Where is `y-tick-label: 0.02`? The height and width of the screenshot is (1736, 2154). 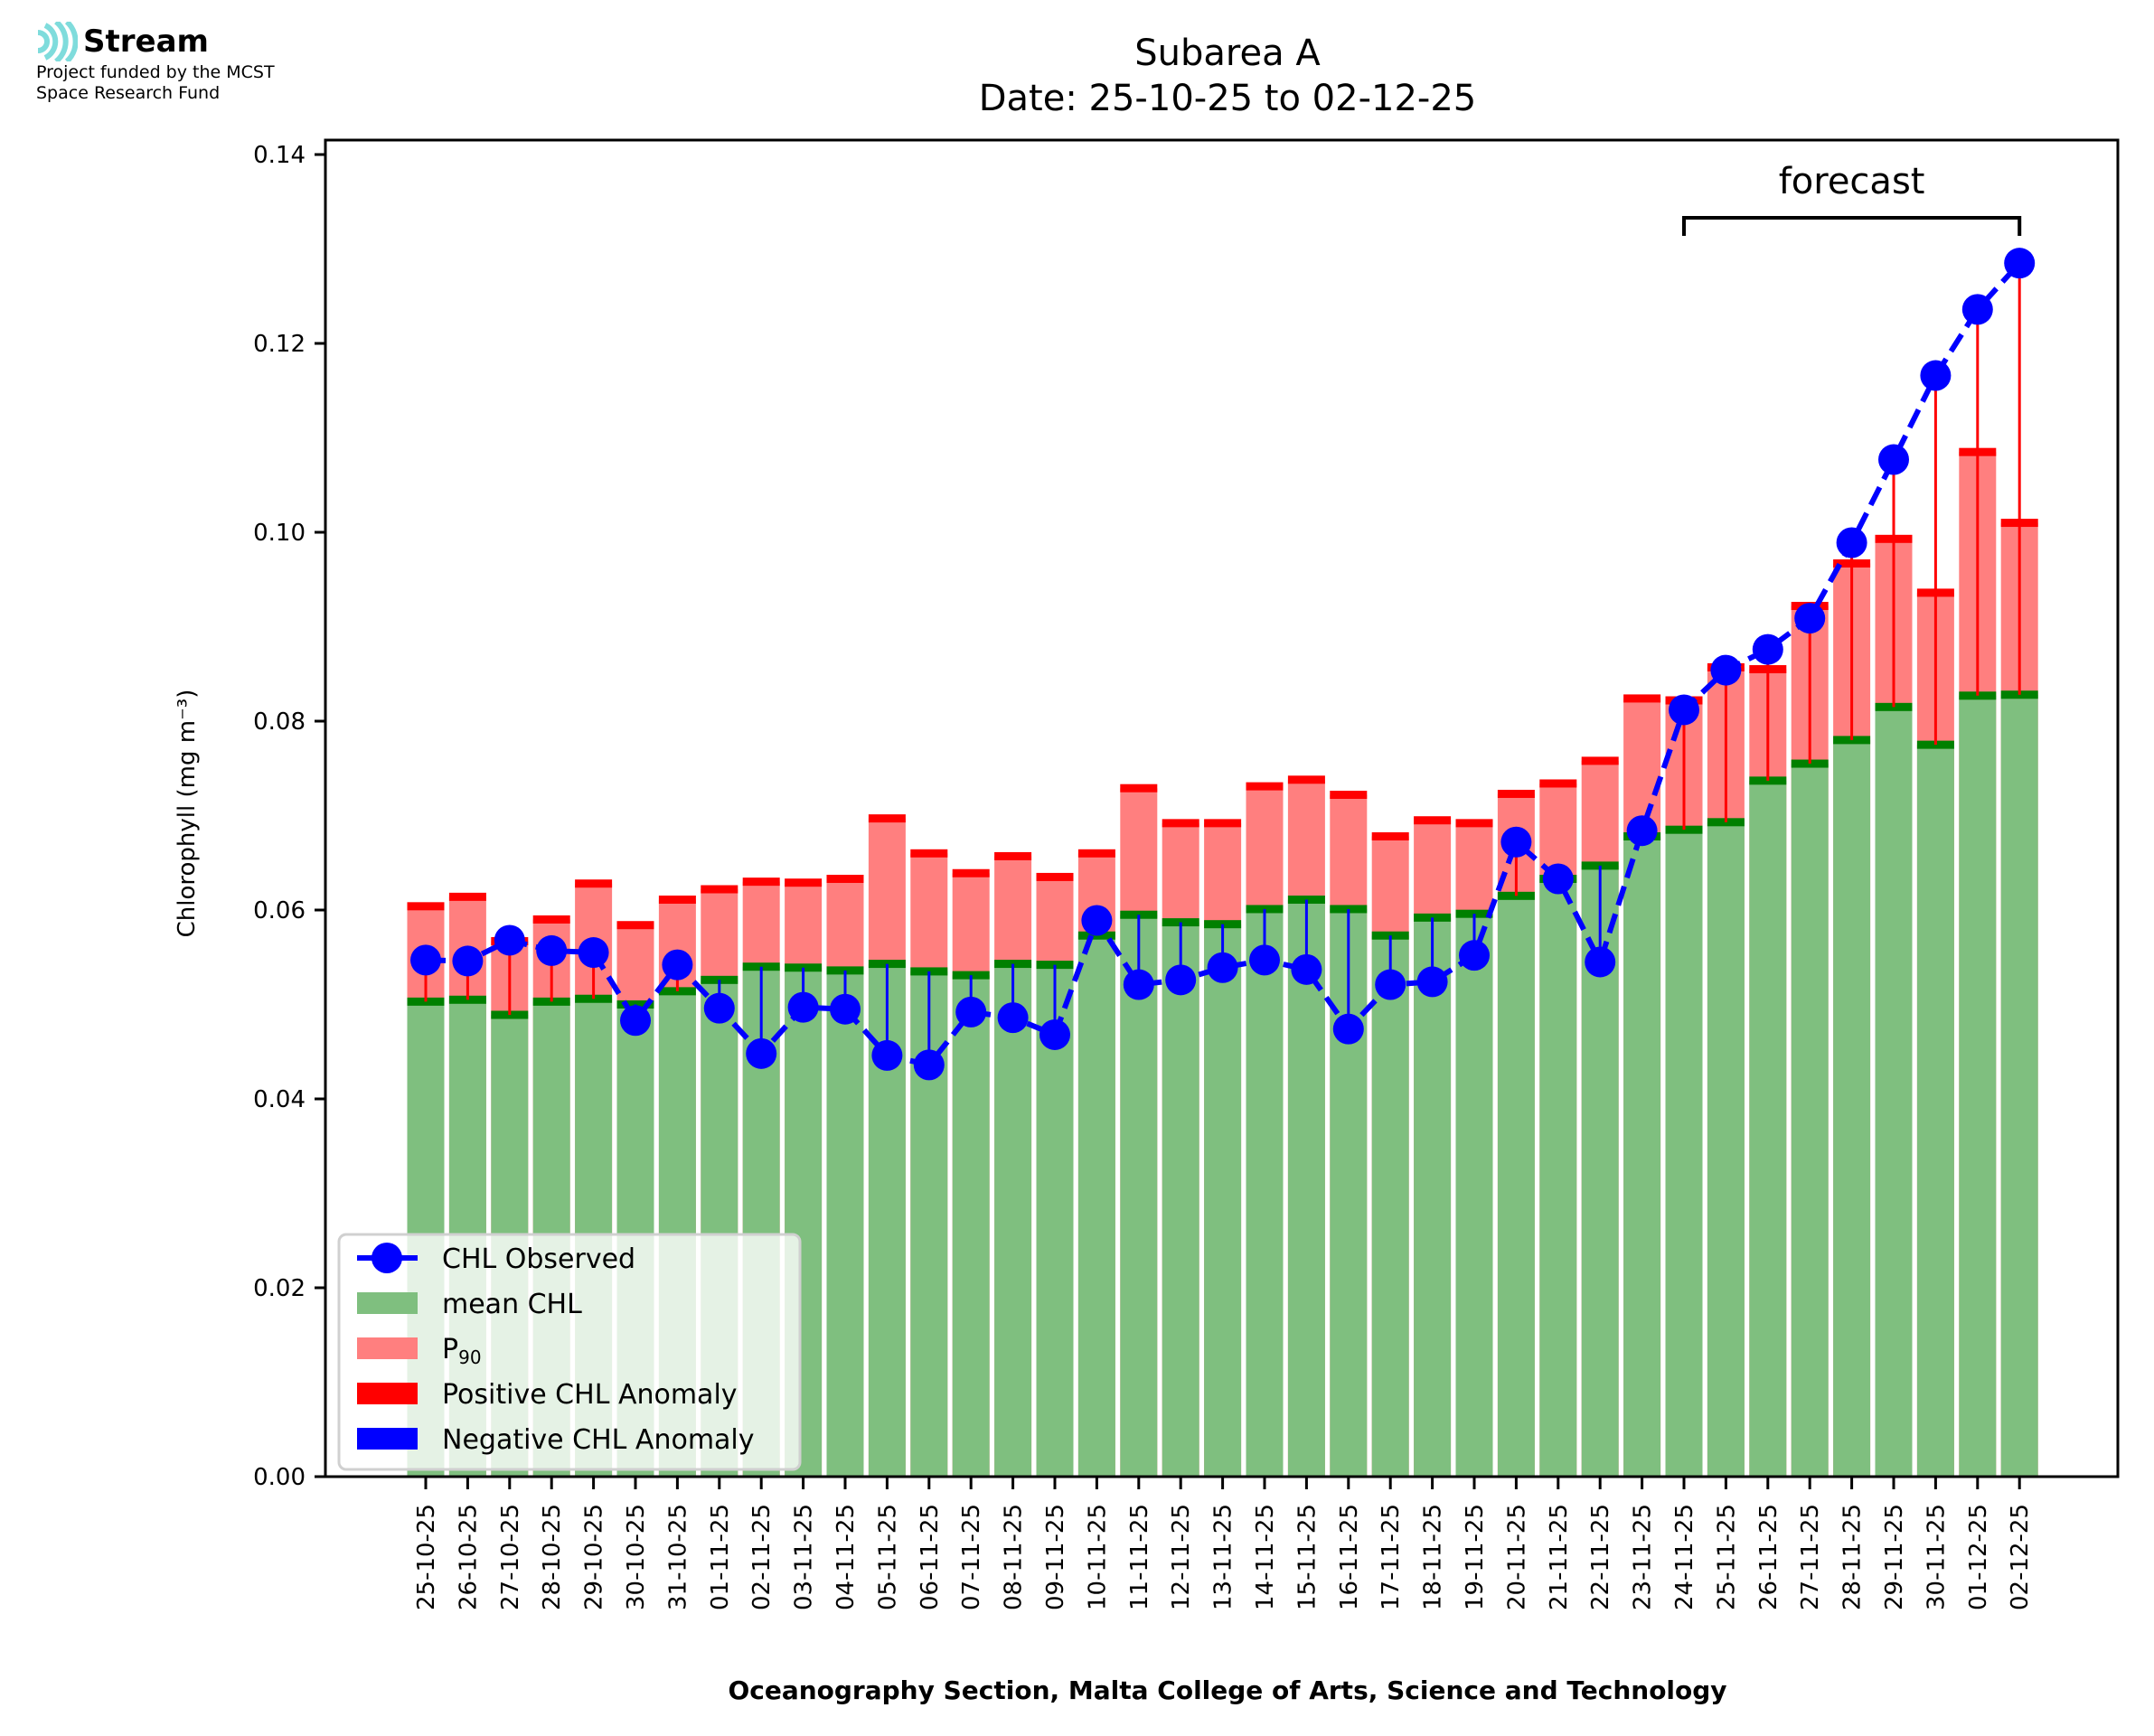 y-tick-label: 0.02 is located at coordinates (279, 1289).